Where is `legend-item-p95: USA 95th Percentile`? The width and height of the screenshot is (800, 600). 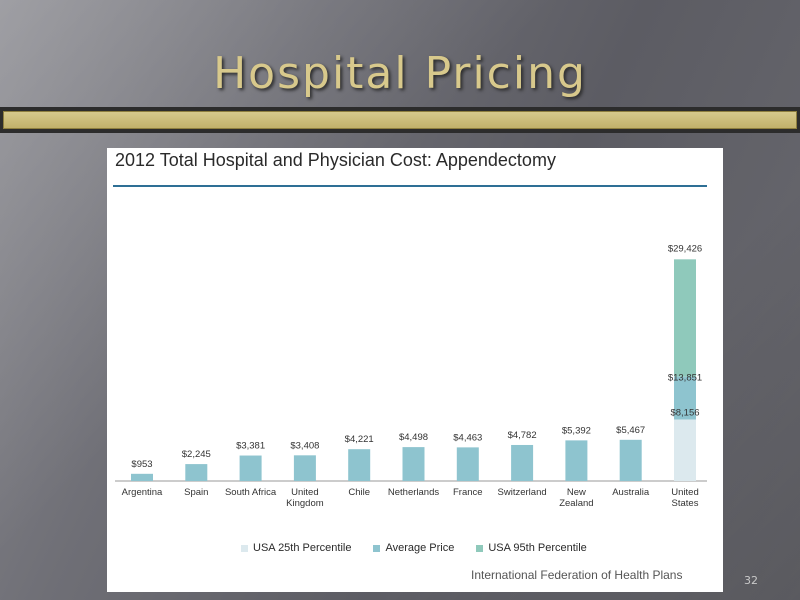
legend-item-p95: USA 95th Percentile is located at coordinates (531, 548).